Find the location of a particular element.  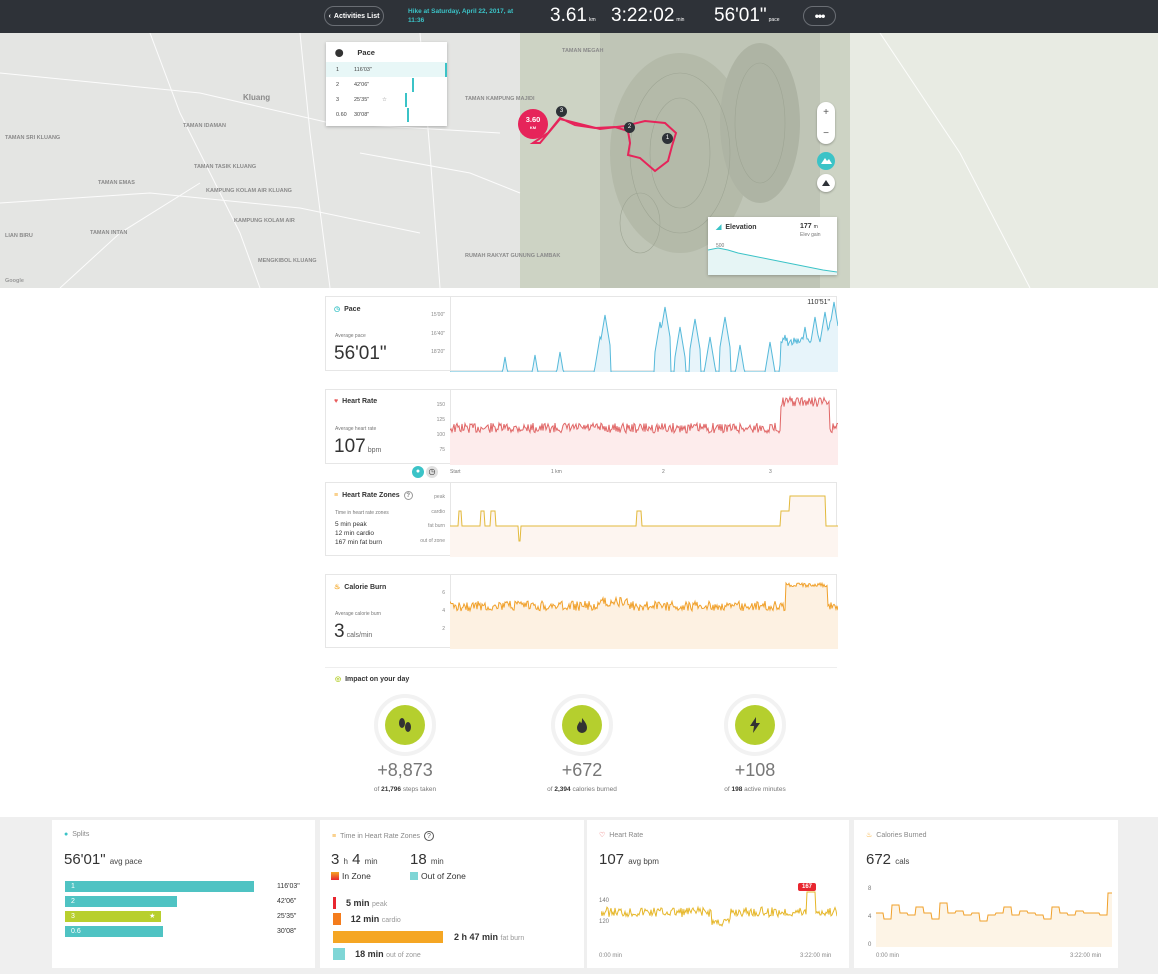

zones-summary-line: 5 min peak is located at coordinates (351, 524).